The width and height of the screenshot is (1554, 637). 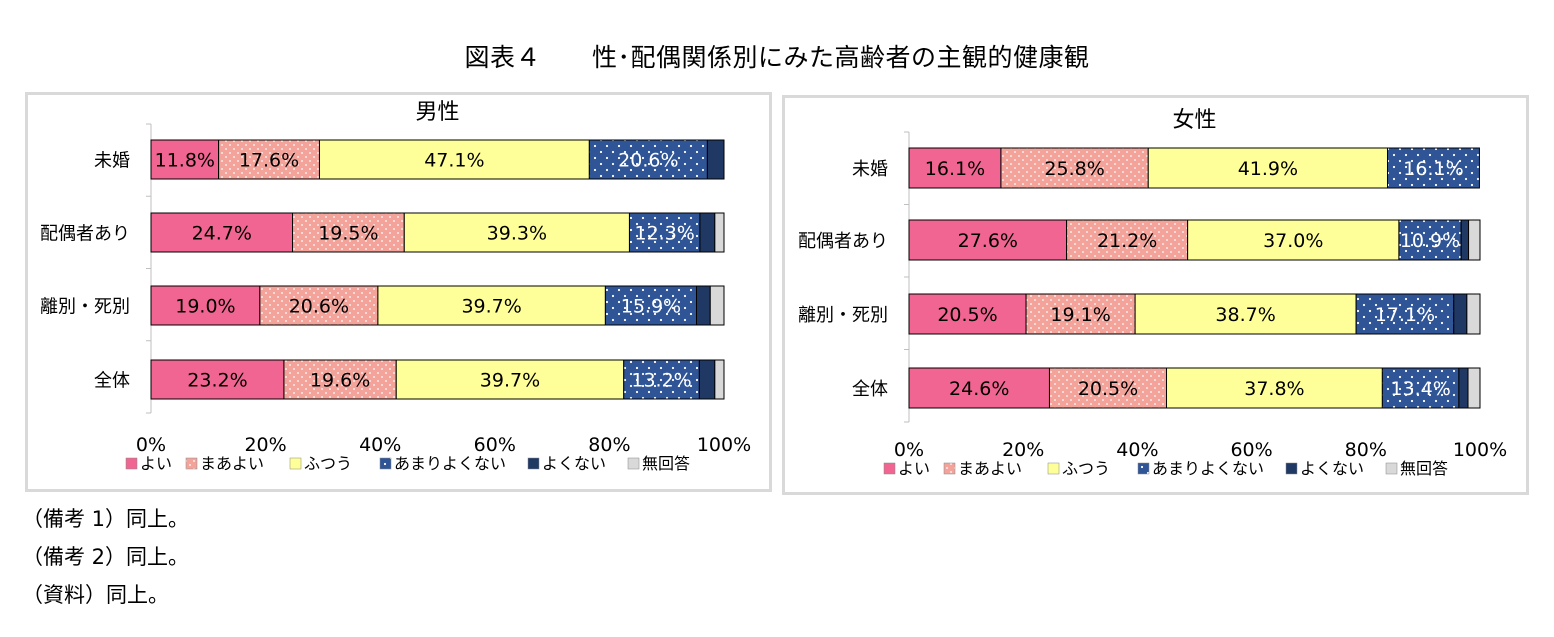 What do you see at coordinates (777, 57) in the screenshot?
I see `page-title: 図表４ 性･配偶関係別にみた高齢者の主観的健康観` at bounding box center [777, 57].